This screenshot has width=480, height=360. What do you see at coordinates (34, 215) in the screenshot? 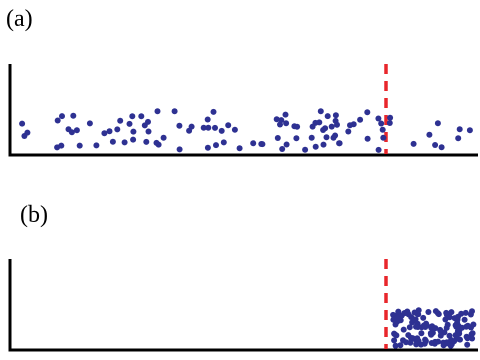
I see `panel-label: (b)` at bounding box center [34, 215].